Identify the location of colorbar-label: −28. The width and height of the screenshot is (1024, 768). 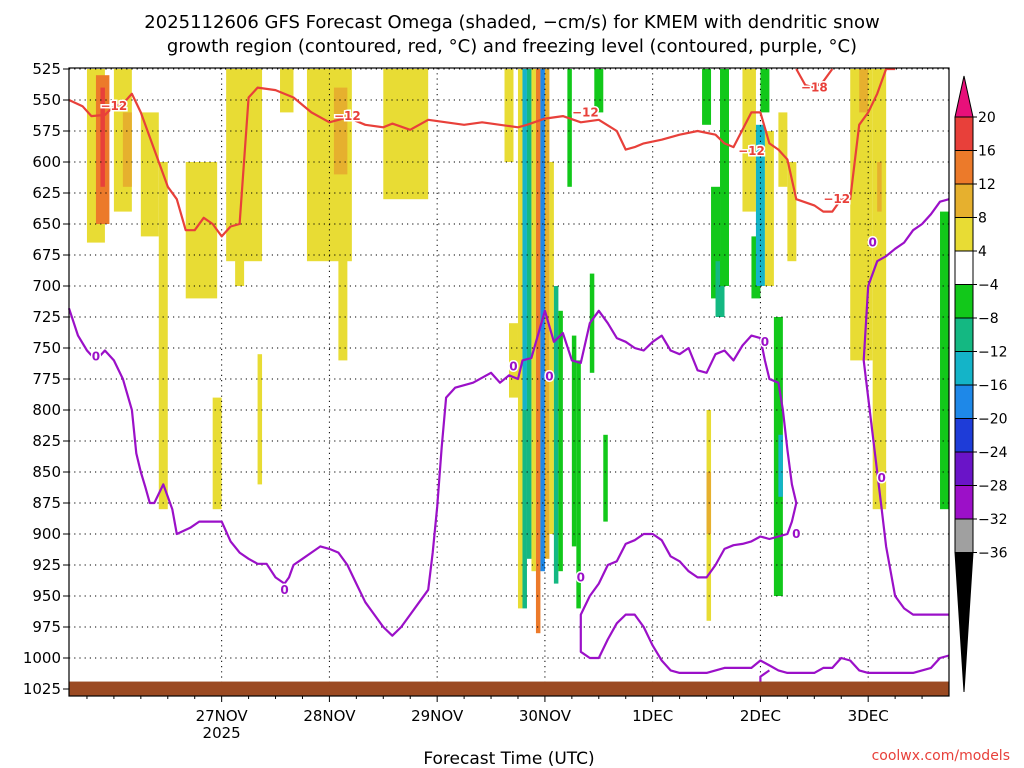
(993, 487).